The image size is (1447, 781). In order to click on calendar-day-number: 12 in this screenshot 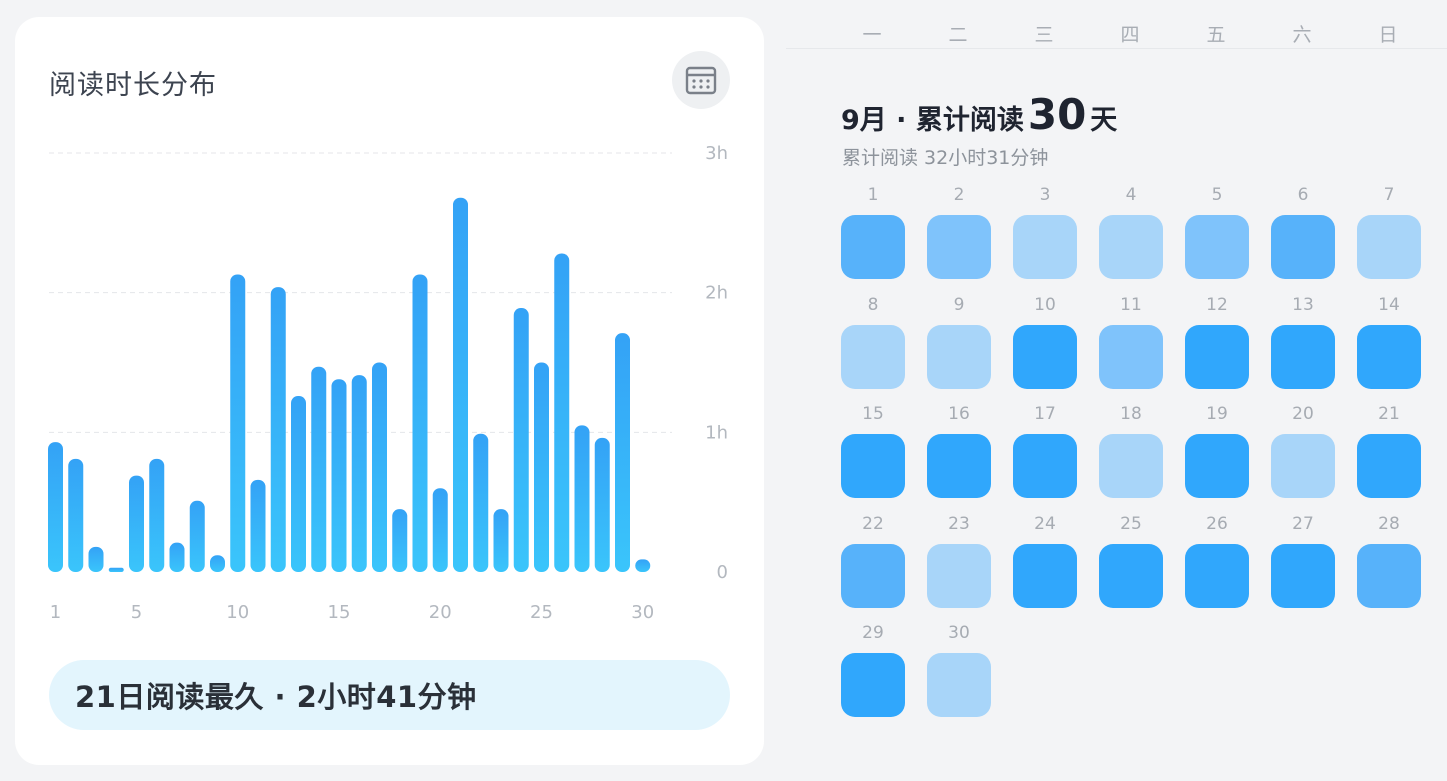, I will do `click(1217, 304)`.